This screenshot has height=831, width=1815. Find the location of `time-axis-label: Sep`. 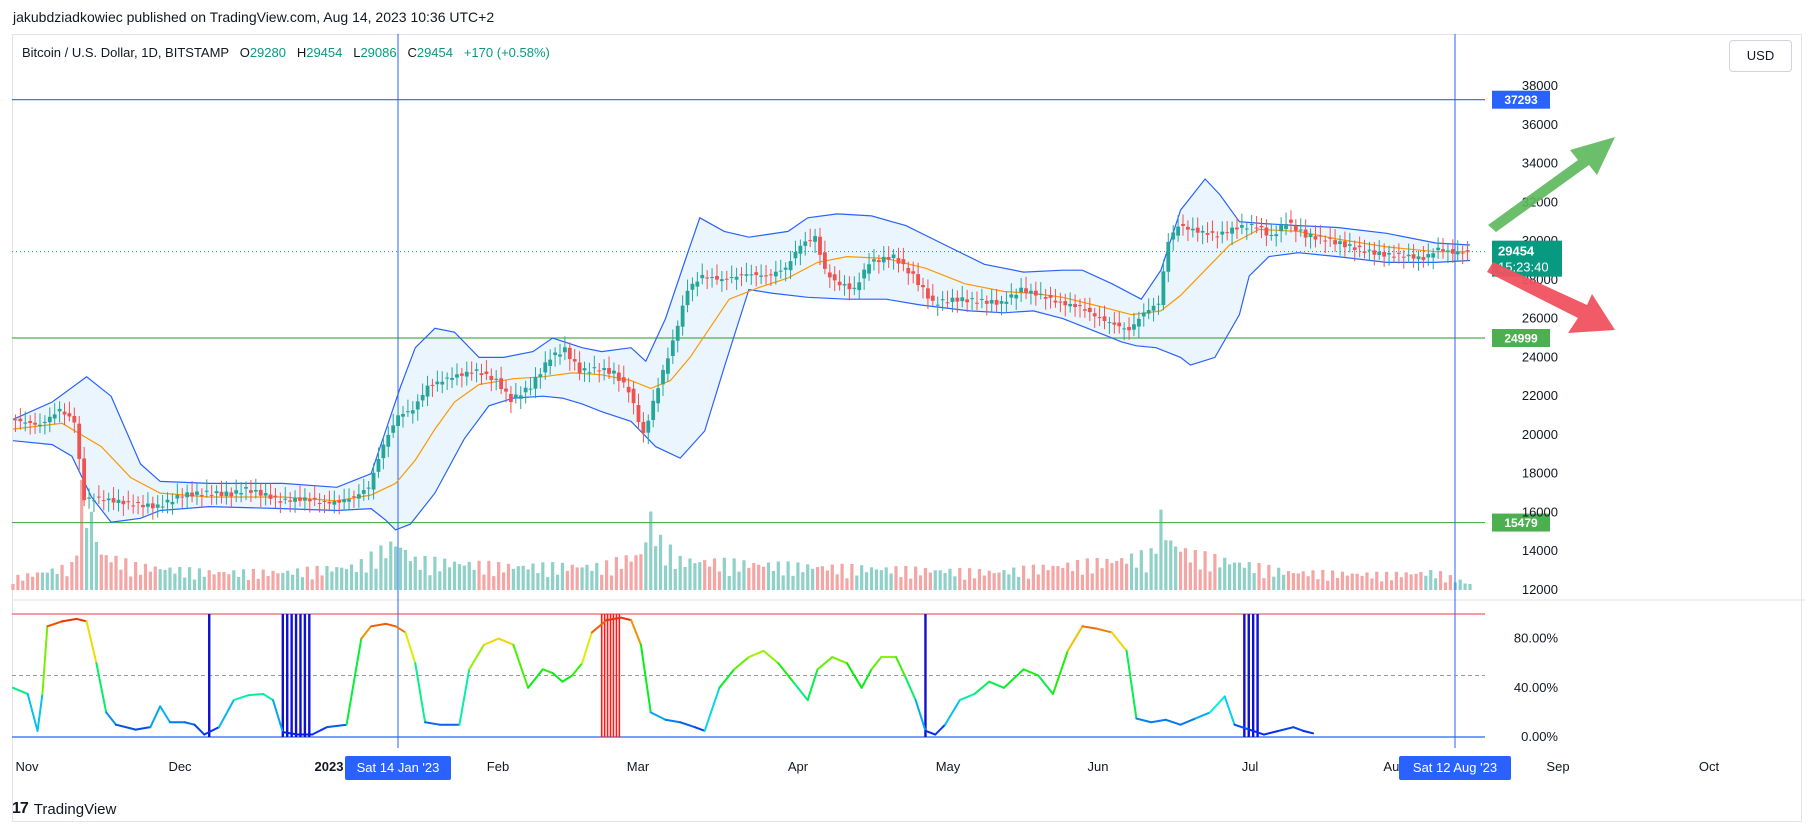

time-axis-label: Sep is located at coordinates (1557, 766).